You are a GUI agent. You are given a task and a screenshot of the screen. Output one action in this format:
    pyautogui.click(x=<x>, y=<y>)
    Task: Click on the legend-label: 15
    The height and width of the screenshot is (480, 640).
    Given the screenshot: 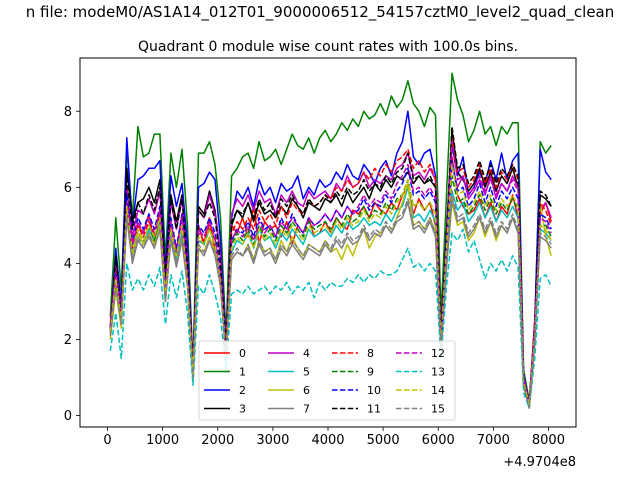 What is the action you would take?
    pyautogui.click(x=438, y=409)
    